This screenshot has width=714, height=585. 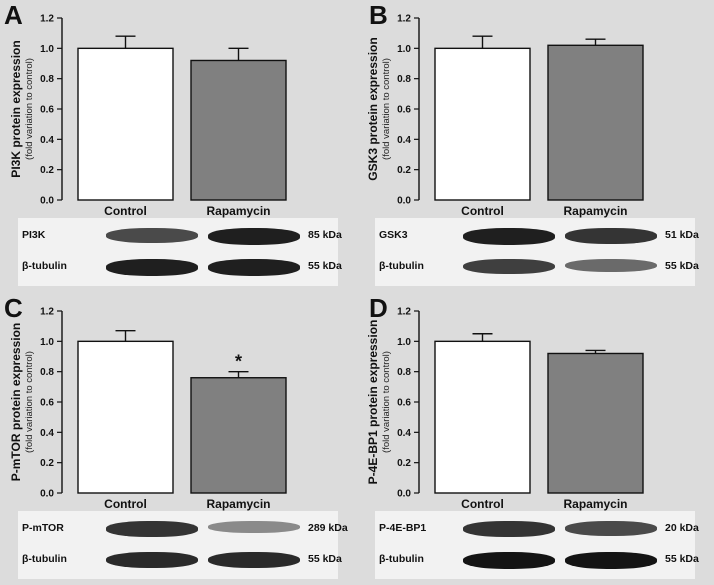 I want to click on blot-protein-label: P-mTOR, so click(x=43, y=528).